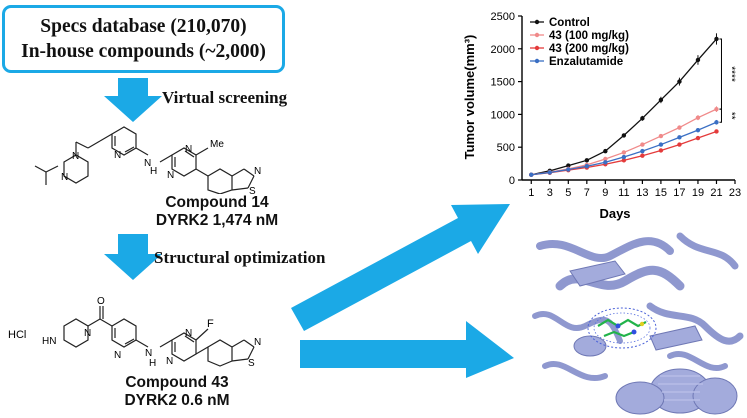 This screenshot has height=418, width=747. I want to click on y-tick-label: 1500, so click(503, 83).